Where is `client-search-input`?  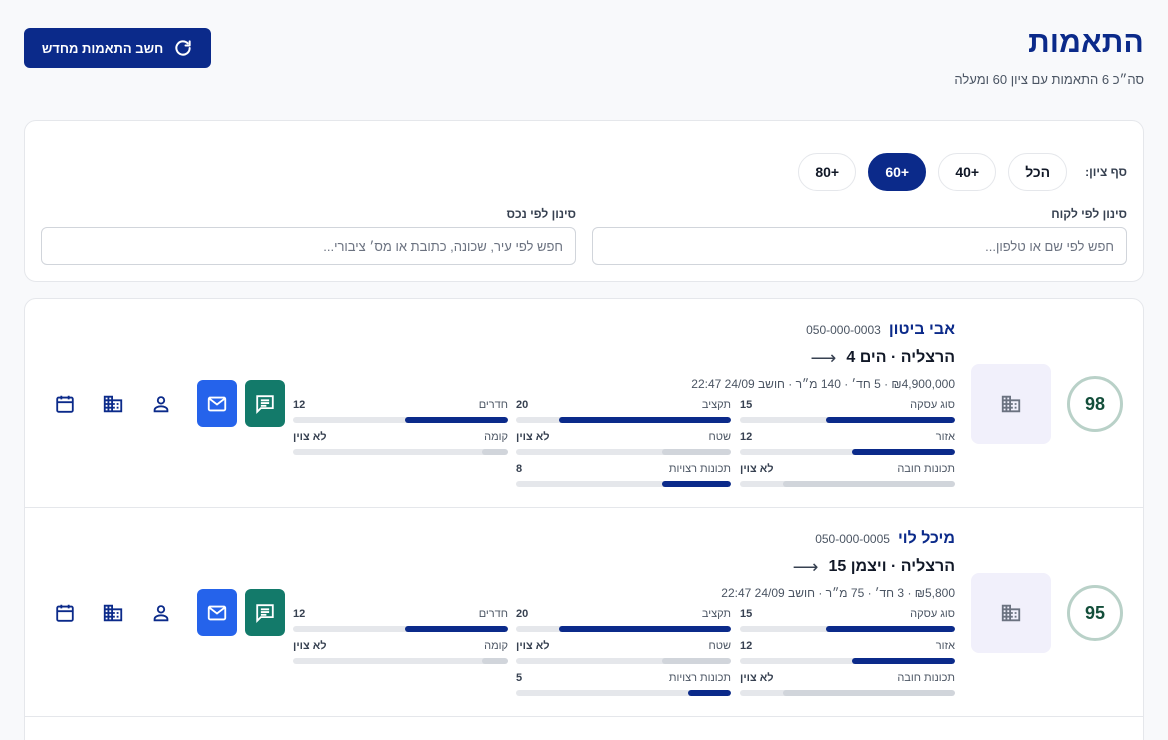
client-search-input is located at coordinates (859, 246).